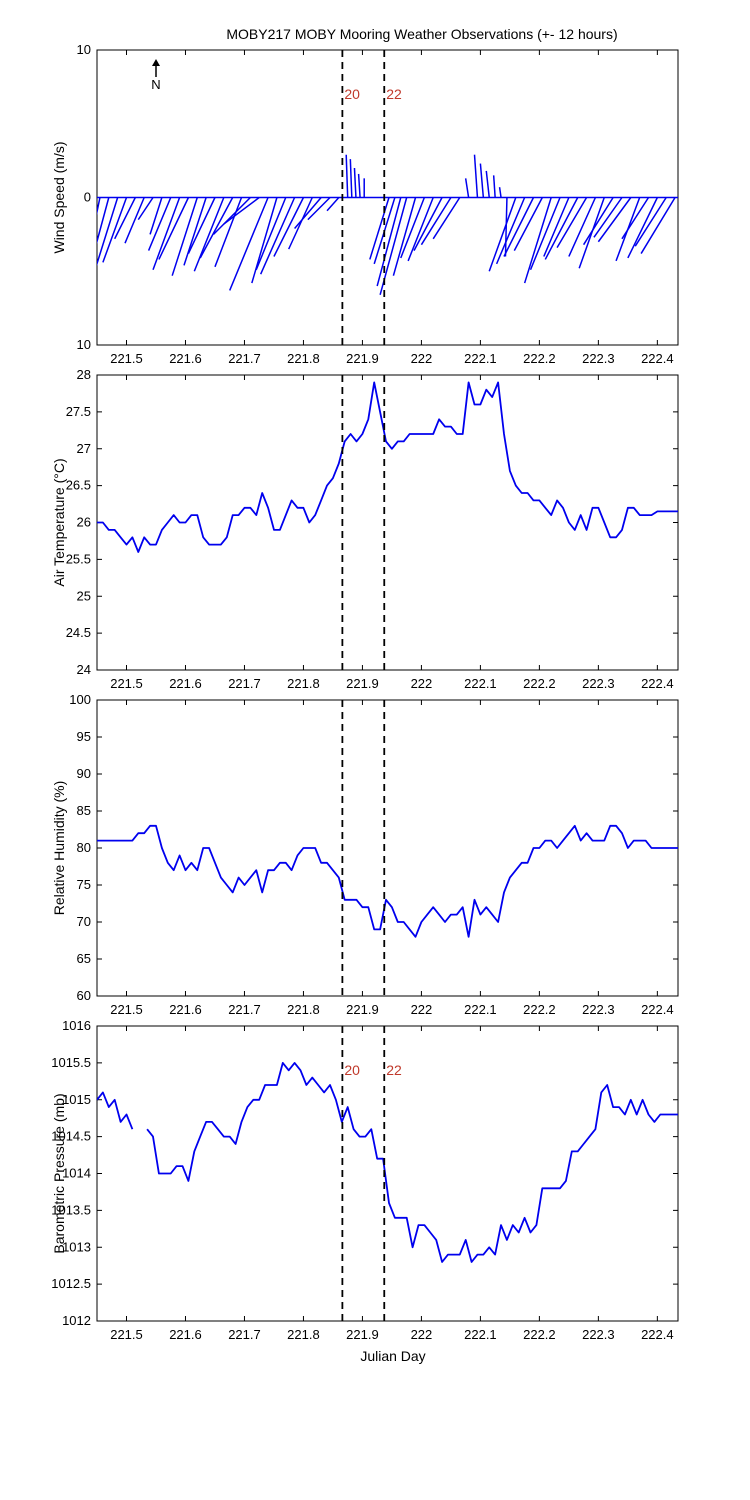 Image resolution: width=750 pixels, height=1500 pixels. I want to click on y-tick-label: 1013.5, so click(71, 1209).